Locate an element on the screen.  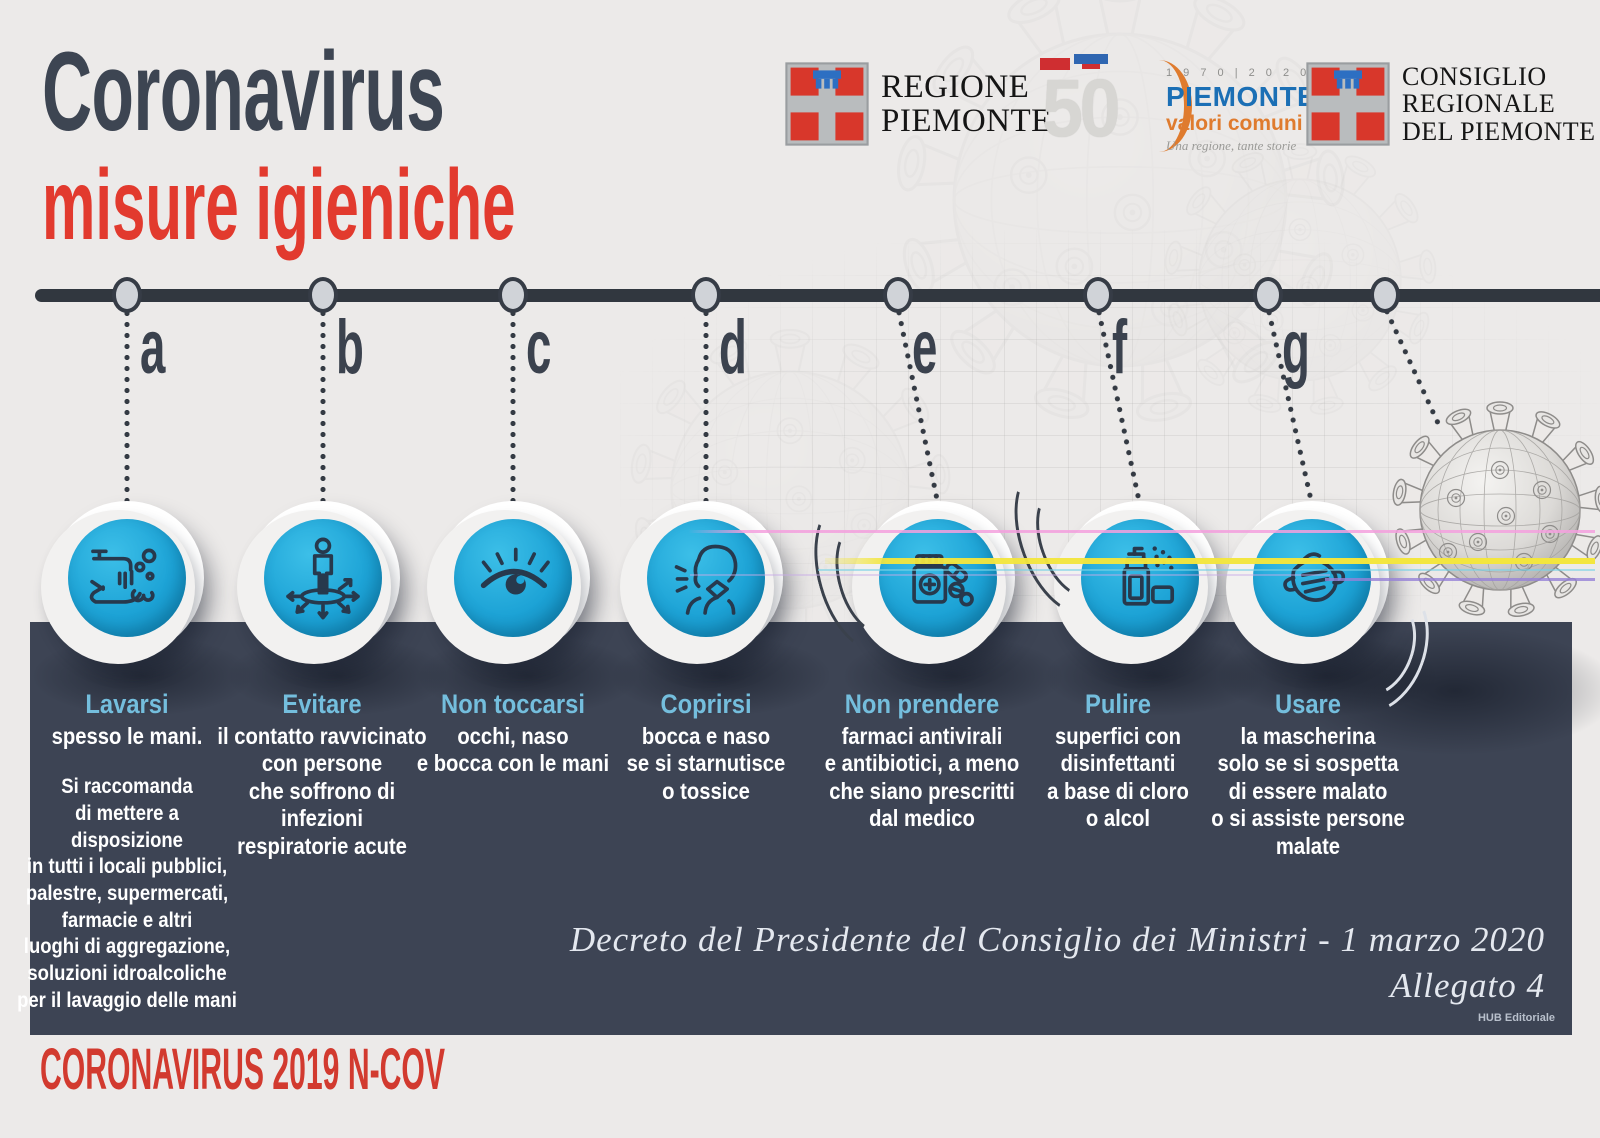
measure-heading: Coprirsi is located at coordinates (706, 704).